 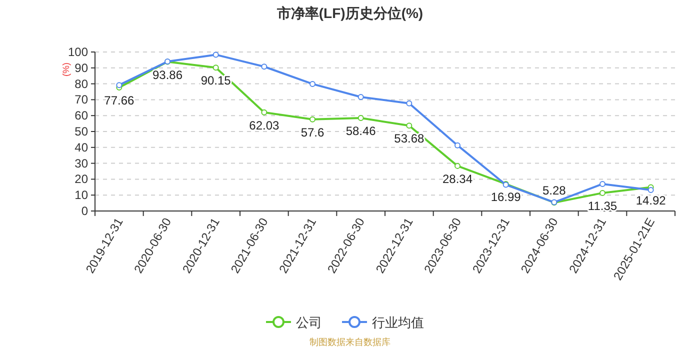 I want to click on chart-title: 市净率(LF)历史分位(%), so click(x=350, y=13).